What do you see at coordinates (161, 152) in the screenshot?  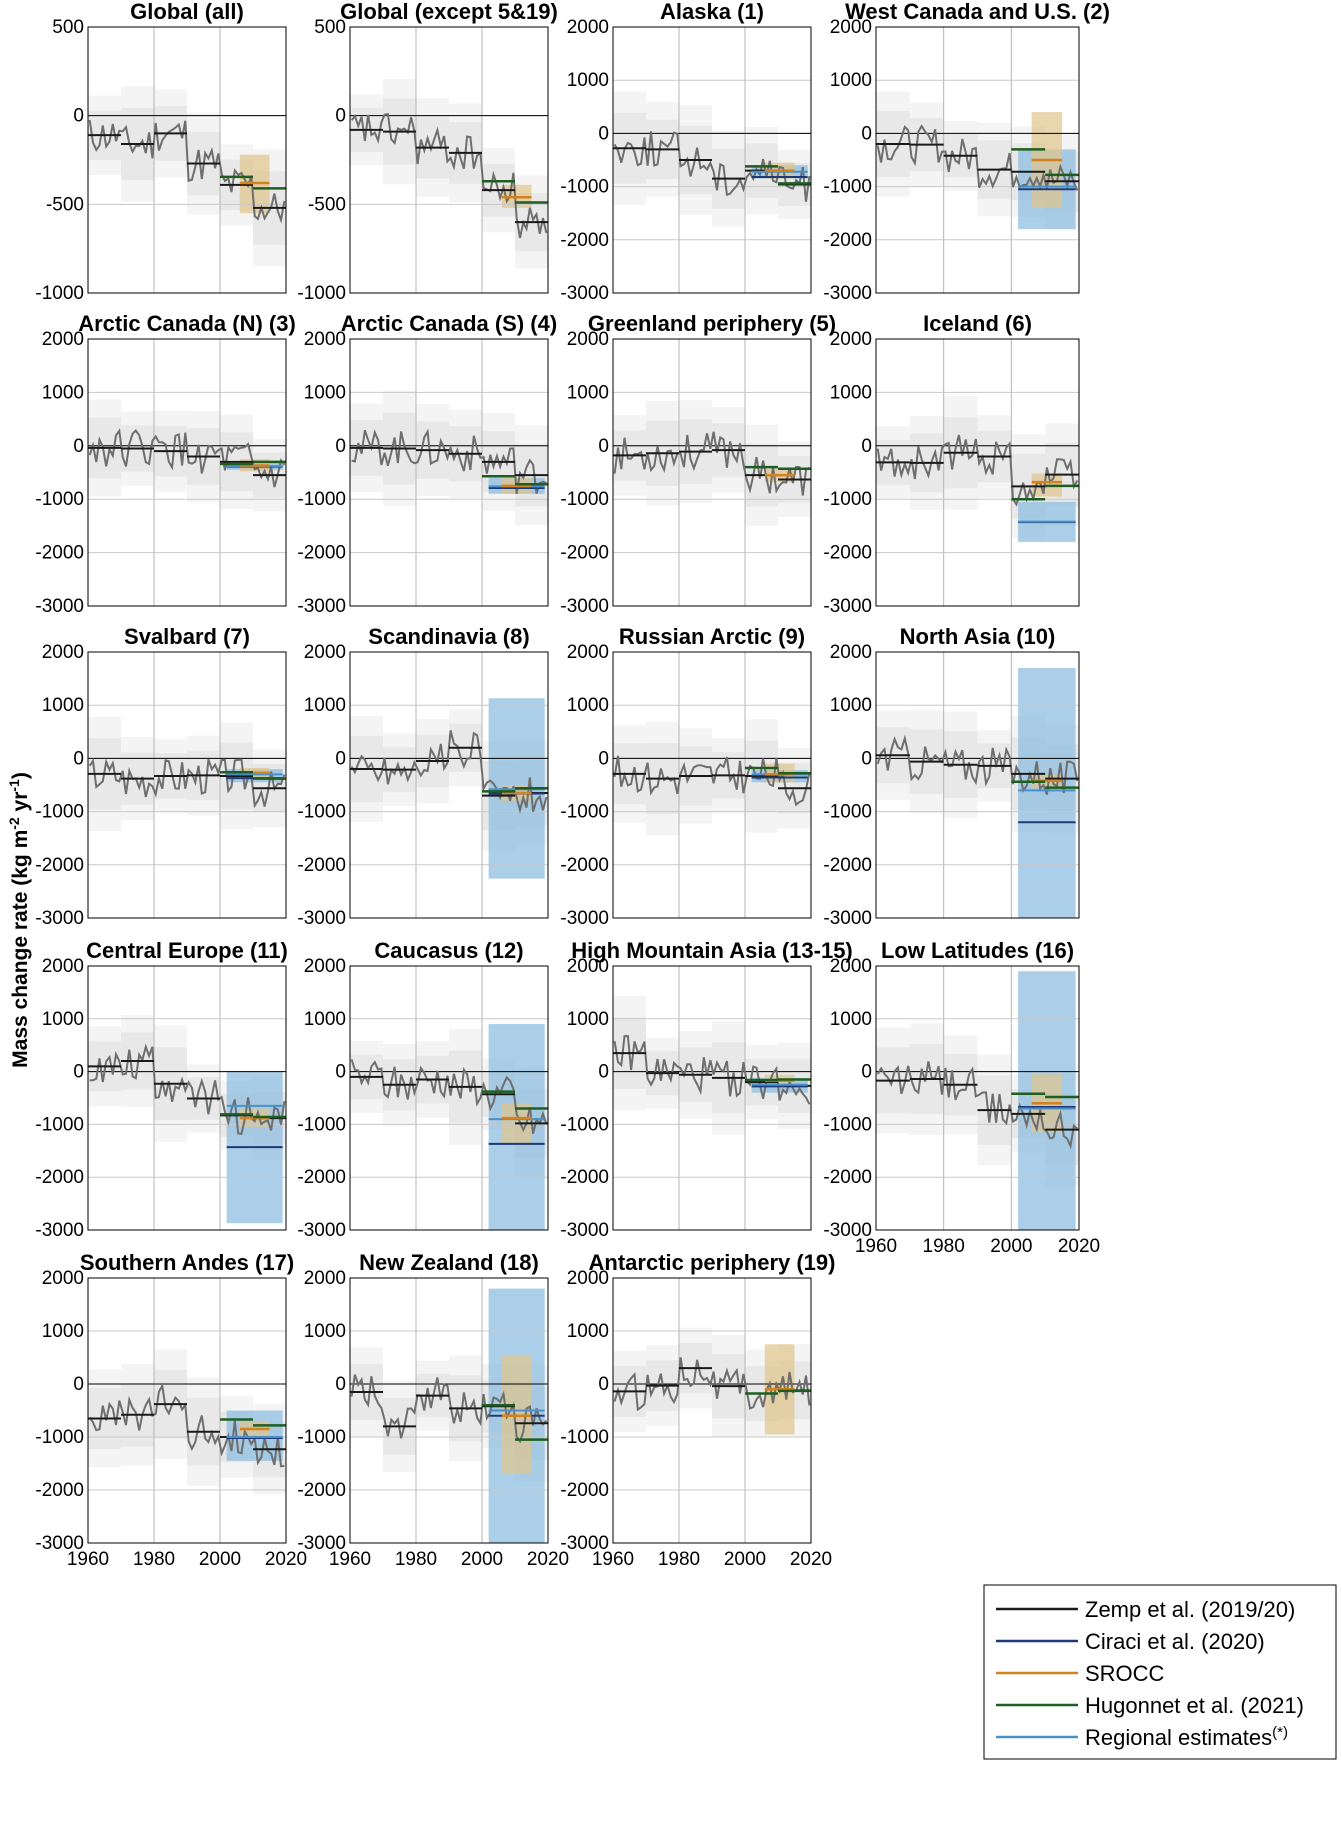 I see `panel-0: 500 0 -500 -1000 Global (all)` at bounding box center [161, 152].